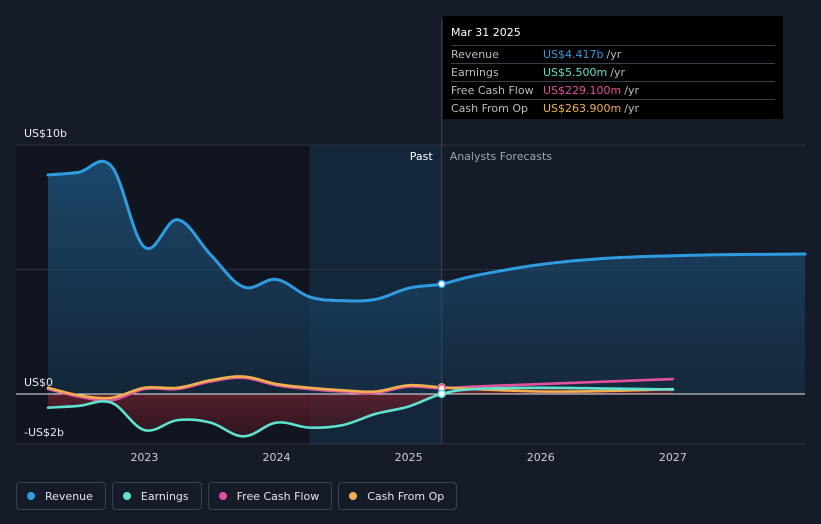 The width and height of the screenshot is (821, 524). What do you see at coordinates (409, 457) in the screenshot?
I see `x-tick-label: 2025` at bounding box center [409, 457].